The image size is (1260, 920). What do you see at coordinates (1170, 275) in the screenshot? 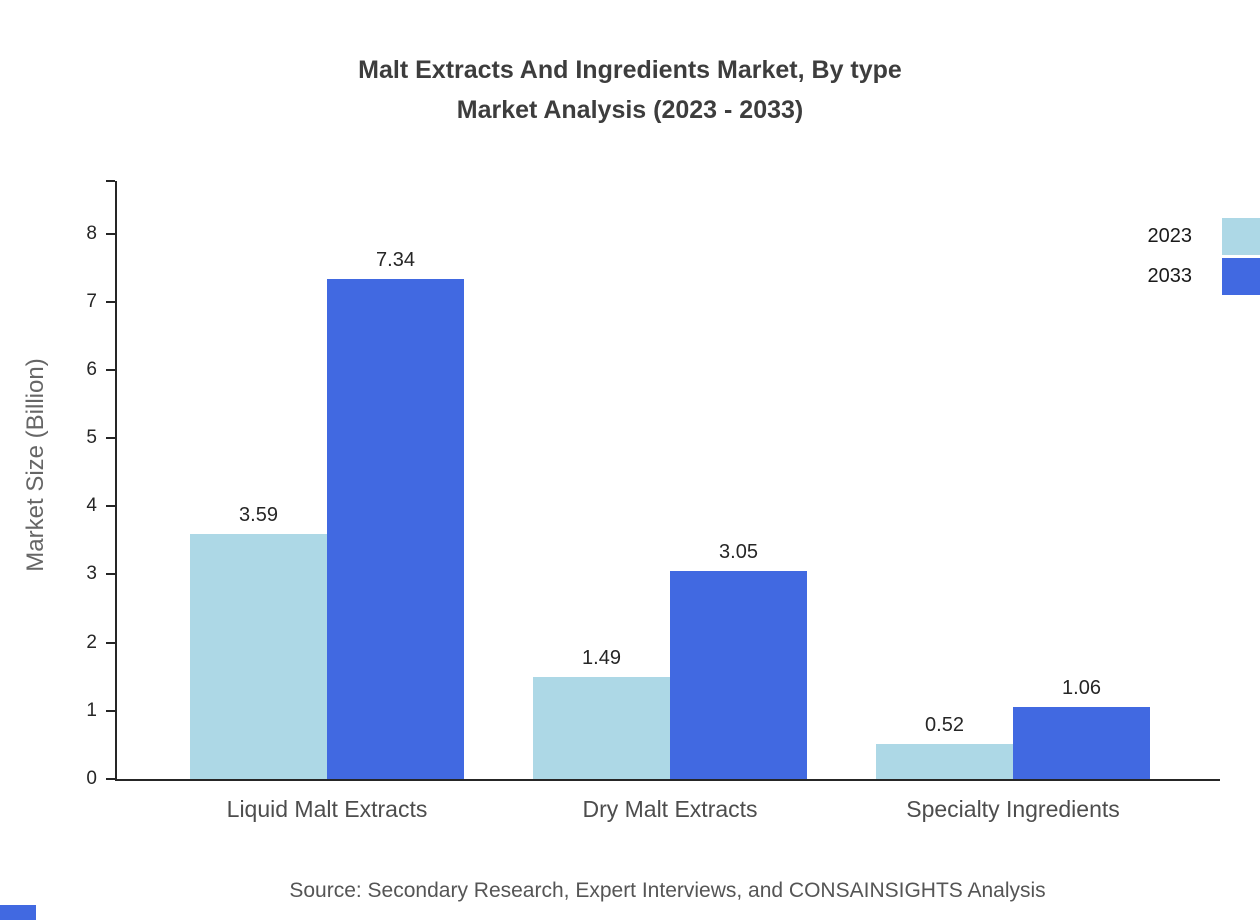
I see `legend-label: 2033` at bounding box center [1170, 275].